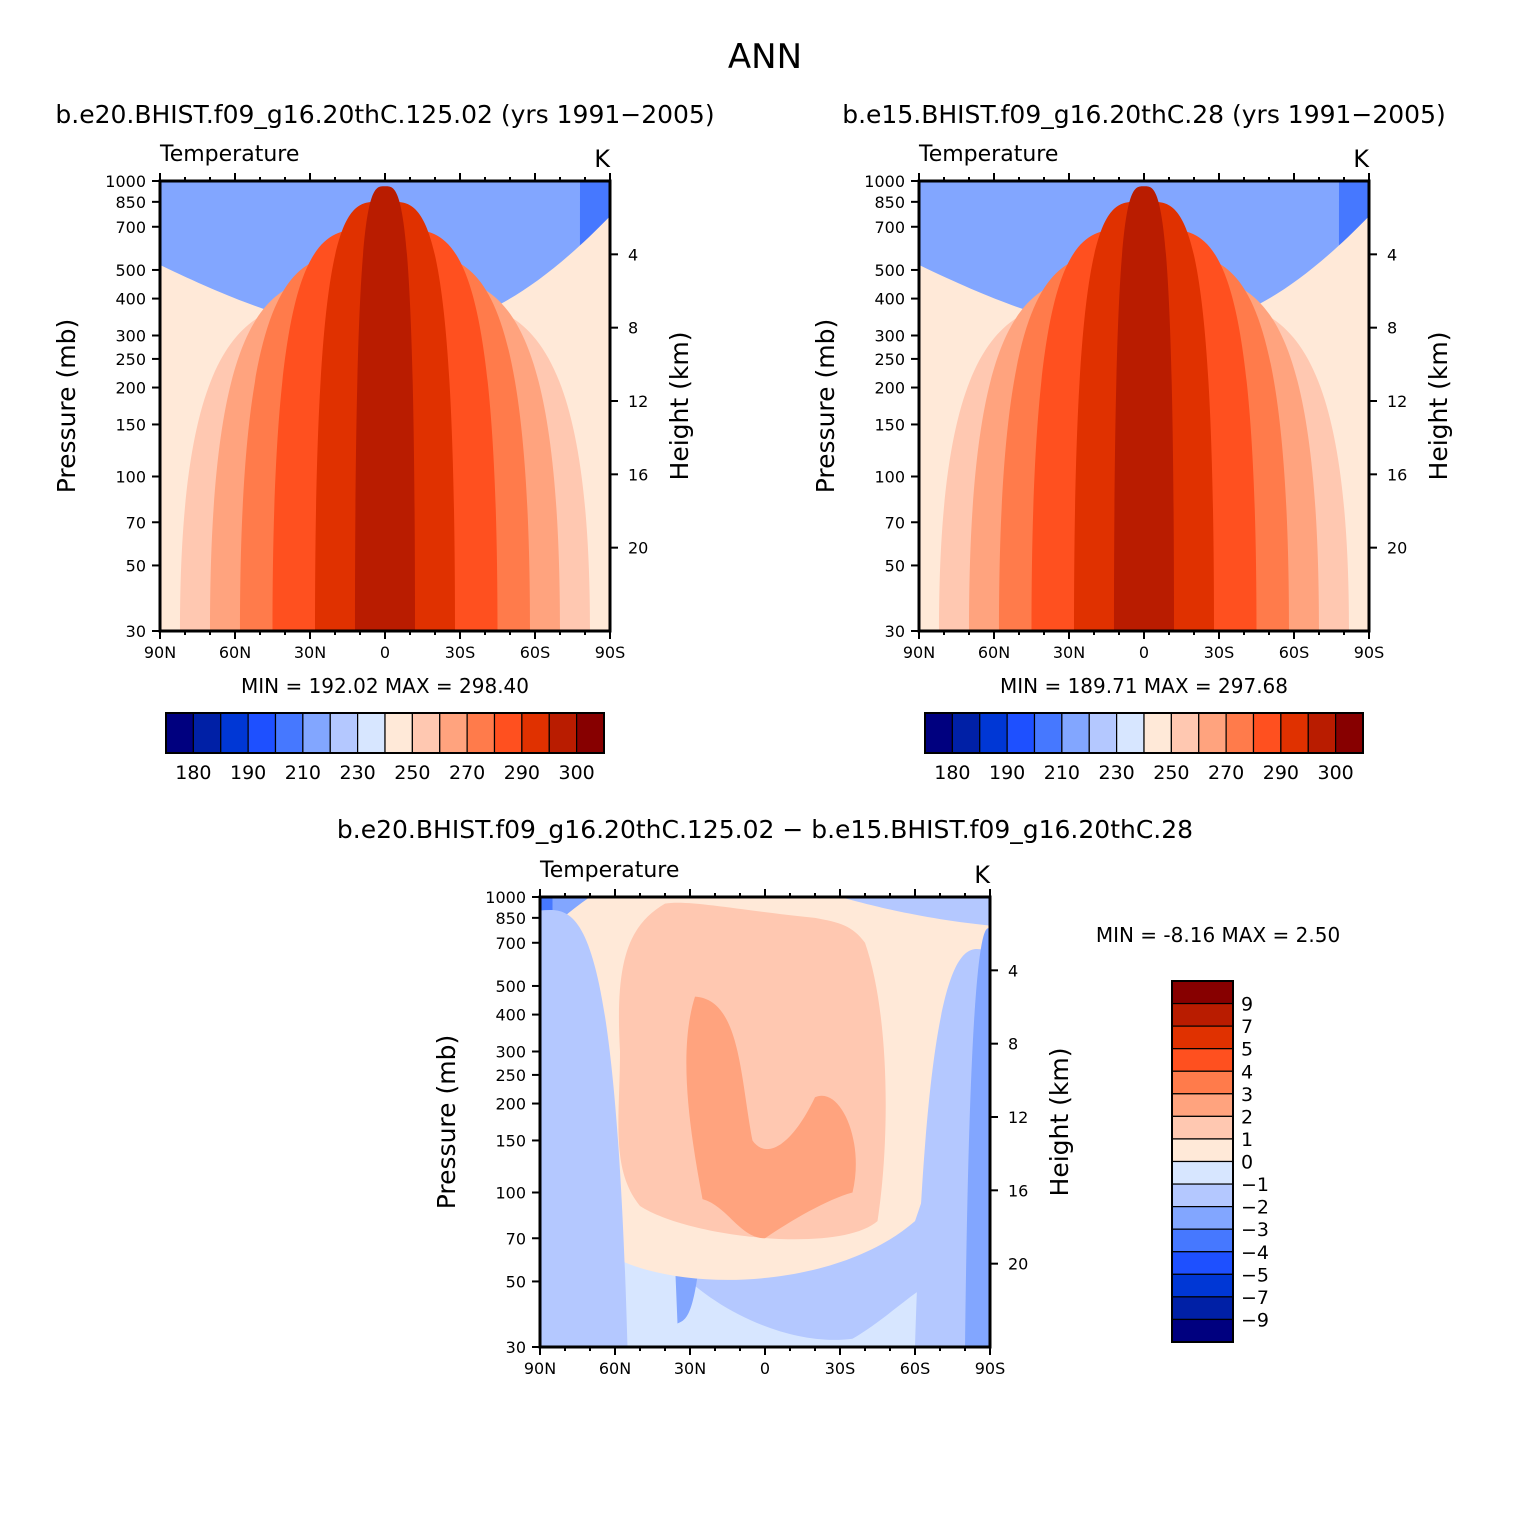  Describe the element at coordinates (446, 1122) in the screenshot. I see `y-axis-label: Pressure (mb)` at that location.